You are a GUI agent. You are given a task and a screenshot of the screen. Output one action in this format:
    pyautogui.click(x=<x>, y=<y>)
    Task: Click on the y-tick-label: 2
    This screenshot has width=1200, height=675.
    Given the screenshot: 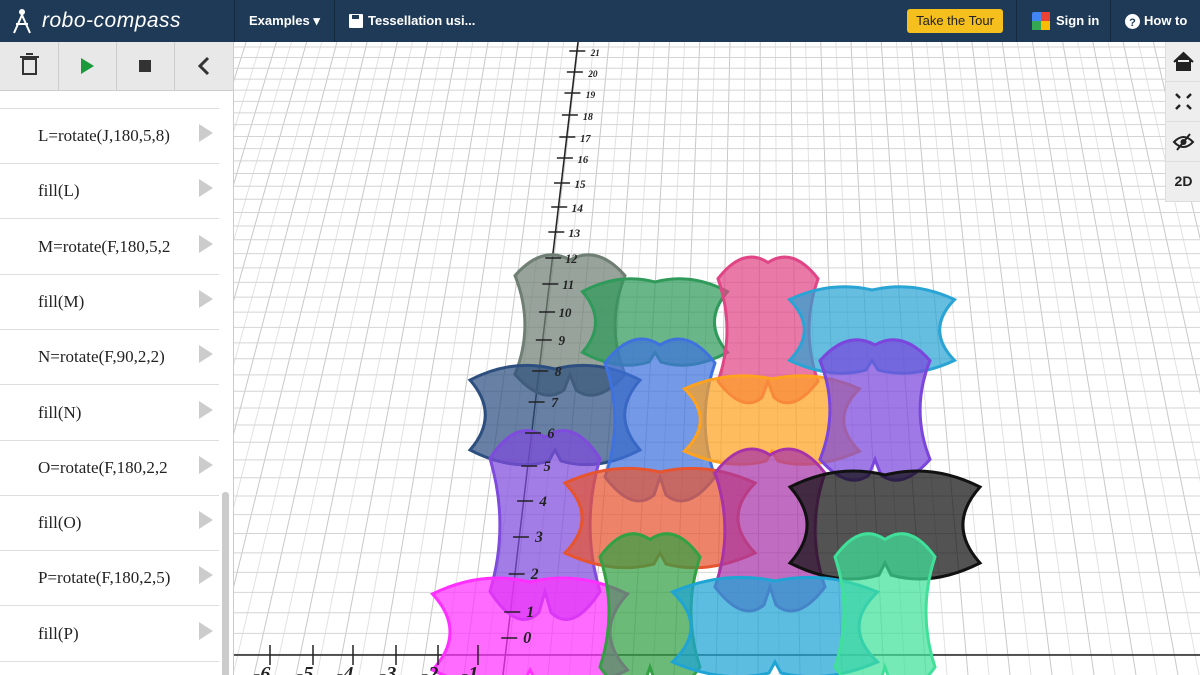 What is the action you would take?
    pyautogui.click(x=534, y=574)
    